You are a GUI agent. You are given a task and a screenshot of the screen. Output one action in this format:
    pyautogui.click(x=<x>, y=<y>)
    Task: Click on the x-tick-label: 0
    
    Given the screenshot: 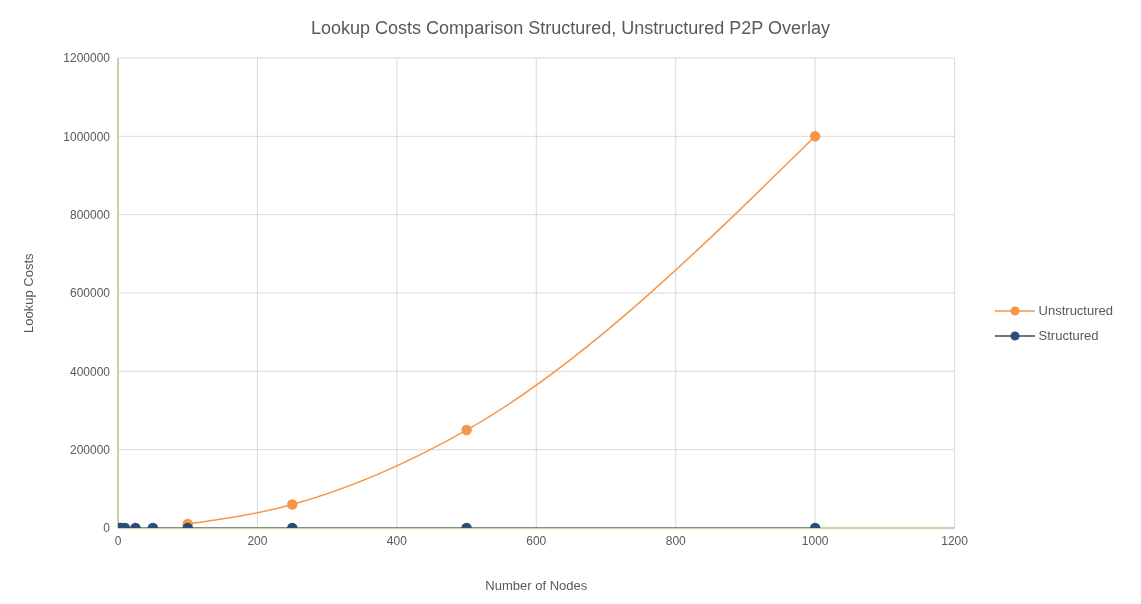 What is the action you would take?
    pyautogui.click(x=118, y=540)
    